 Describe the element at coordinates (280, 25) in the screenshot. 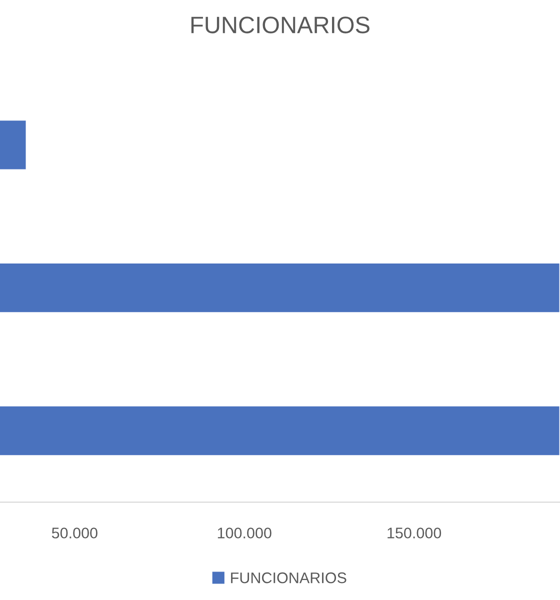

I see `chart-title: FUNCIONARIOS` at that location.